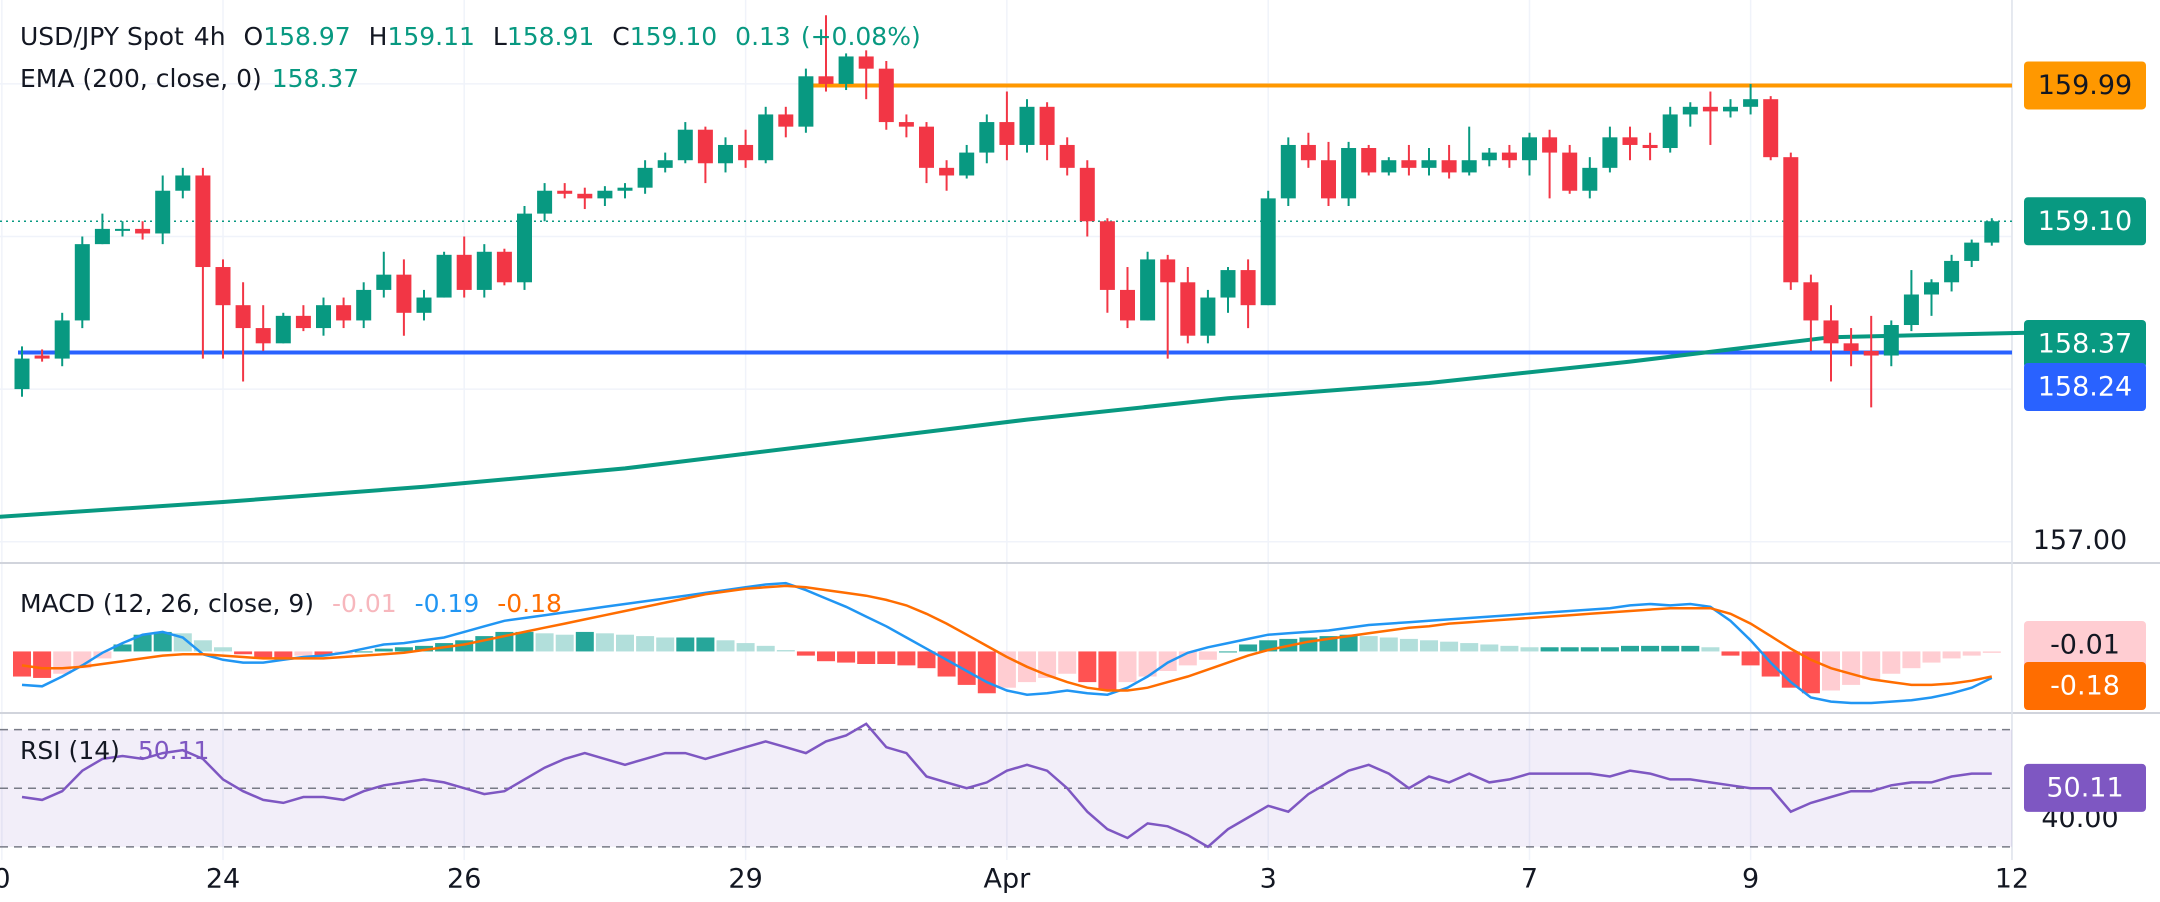 Image resolution: width=2160 pixels, height=902 pixels. What do you see at coordinates (2080, 540) in the screenshot?
I see `price-tick-label: 157.00` at bounding box center [2080, 540].